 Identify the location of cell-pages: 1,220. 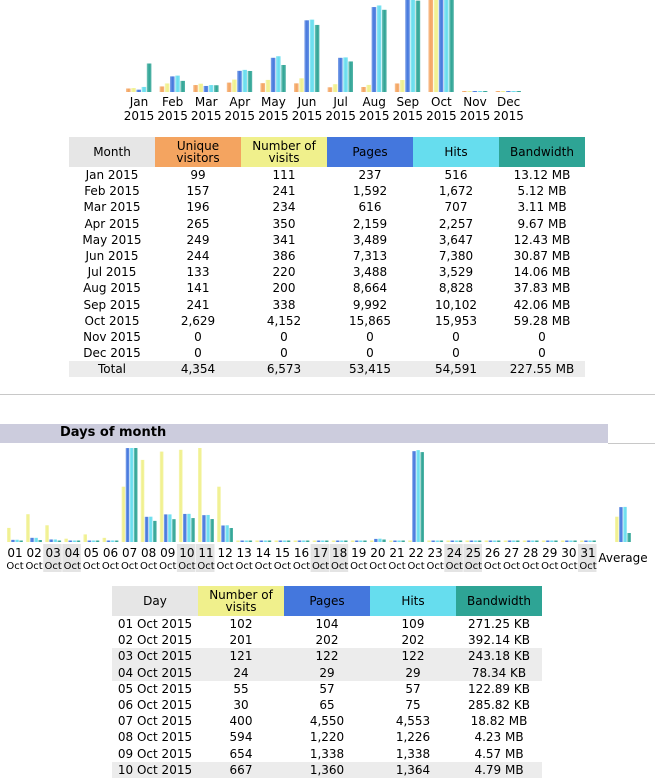
(327, 737).